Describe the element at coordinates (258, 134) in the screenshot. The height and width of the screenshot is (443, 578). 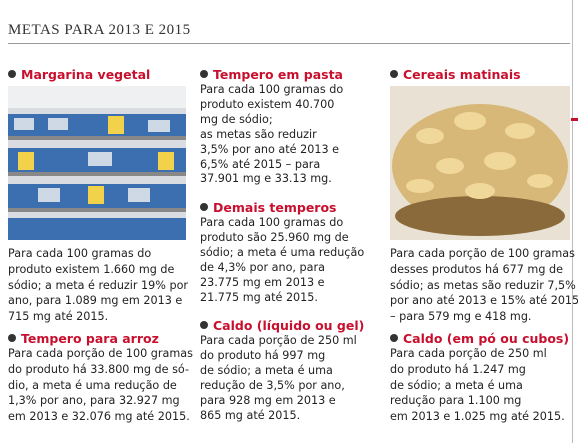
I see `body-line: as metas são reduzir` at that location.